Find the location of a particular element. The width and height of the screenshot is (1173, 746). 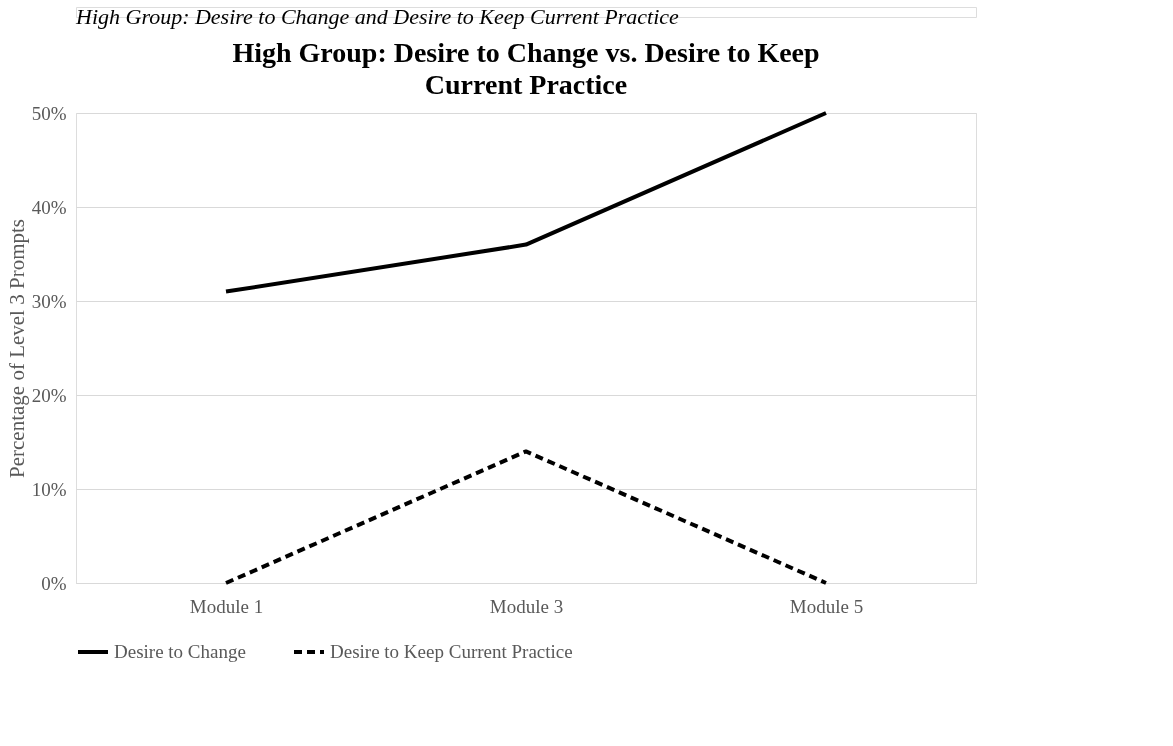

legend-label: Desire to Keep Current Practice is located at coordinates (451, 651).